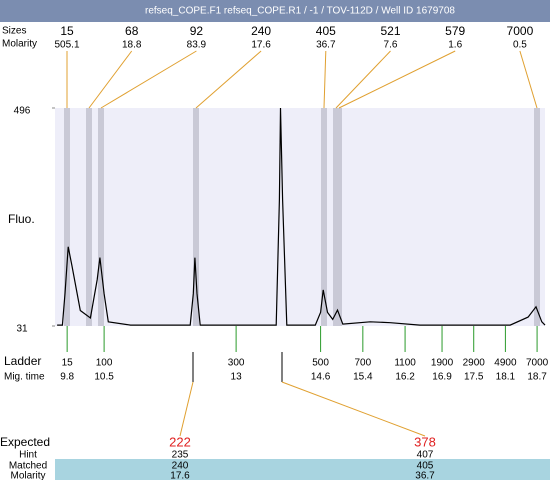 The image size is (550, 480). Describe the element at coordinates (197, 45) in the screenshot. I see `peak-molarity: 83.9` at that location.